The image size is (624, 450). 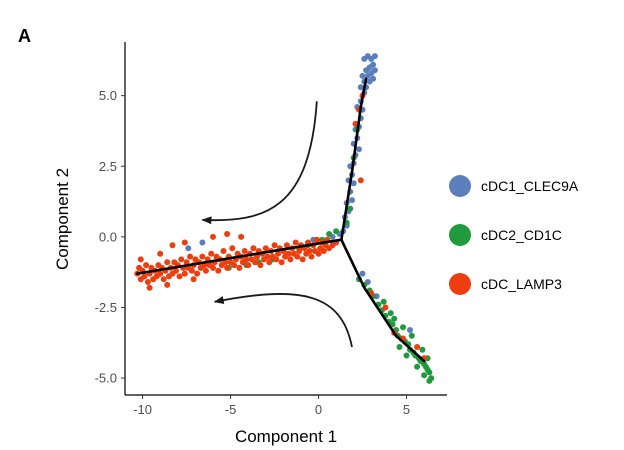 What do you see at coordinates (271, 406) in the screenshot?
I see `x-ticks: -10 -5 0 5` at bounding box center [271, 406].